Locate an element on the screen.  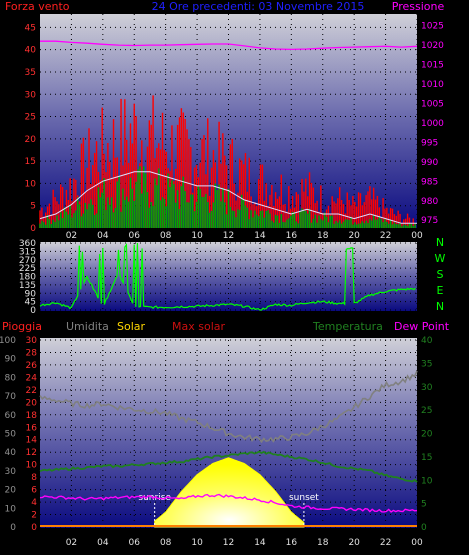
temperature-y-tick: 25 is located at coordinates (426, 411).